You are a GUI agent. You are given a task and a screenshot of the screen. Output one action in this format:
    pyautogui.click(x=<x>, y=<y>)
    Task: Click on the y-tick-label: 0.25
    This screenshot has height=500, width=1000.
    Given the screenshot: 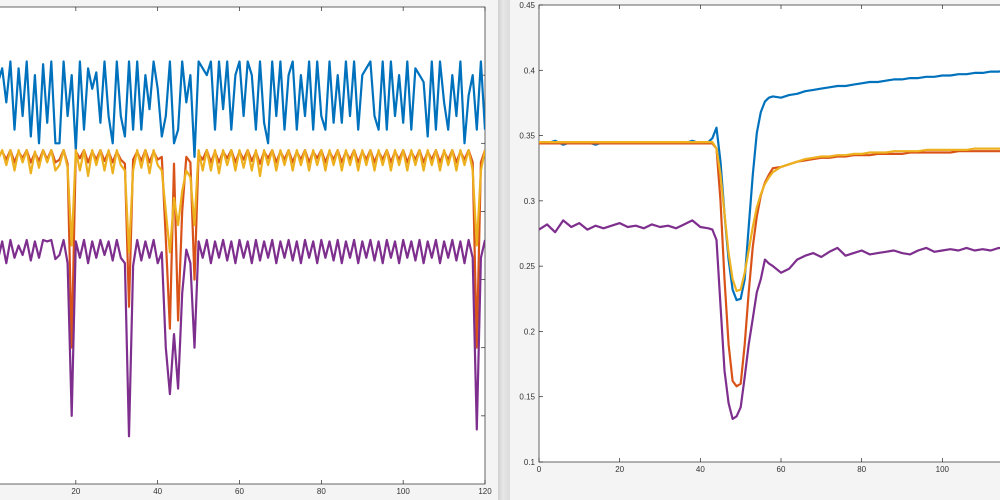 What is the action you would take?
    pyautogui.click(x=527, y=266)
    